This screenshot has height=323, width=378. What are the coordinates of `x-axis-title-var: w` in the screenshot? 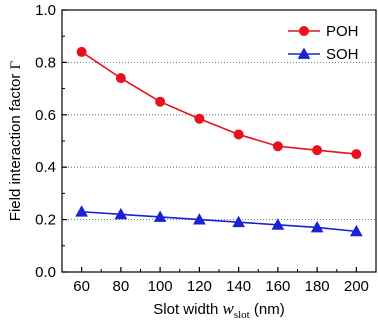 It's located at (228, 308).